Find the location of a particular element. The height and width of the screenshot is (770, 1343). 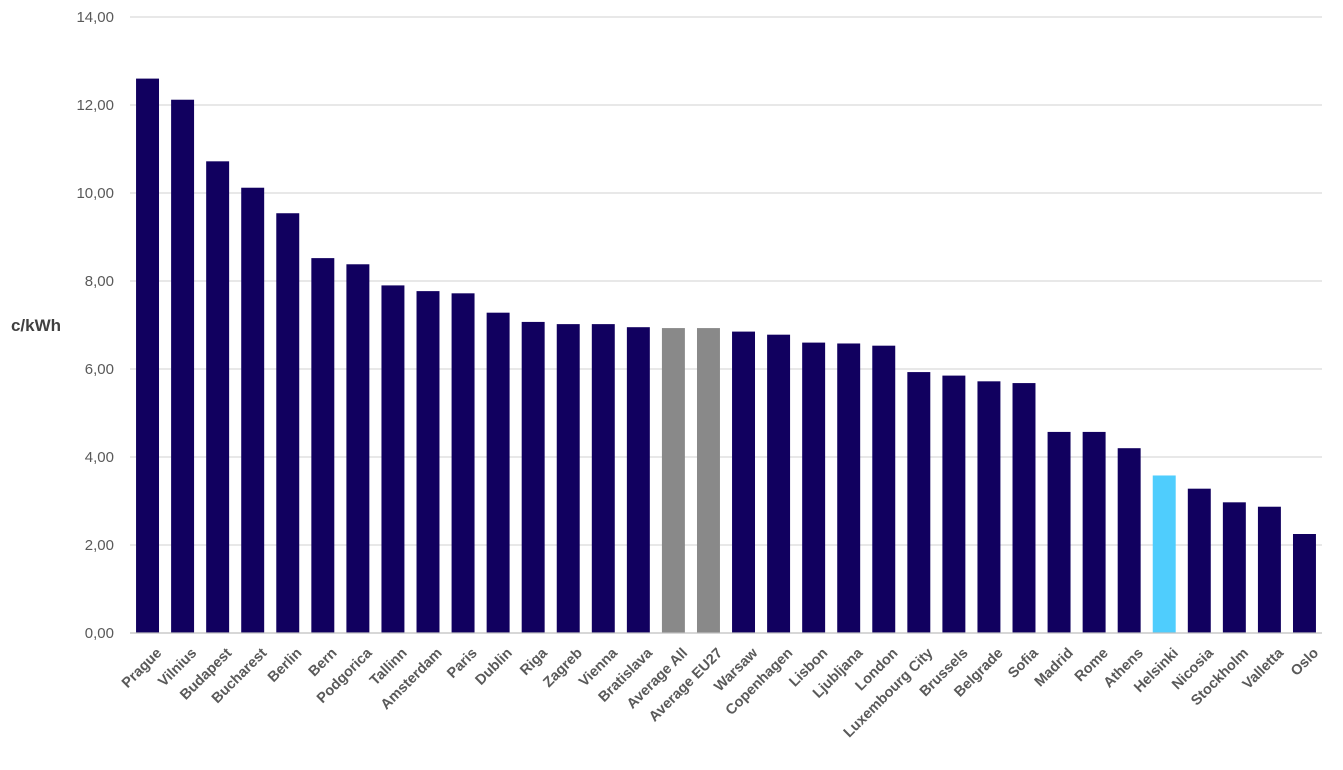

x-tick-label: Oslo is located at coordinates (1305, 662).